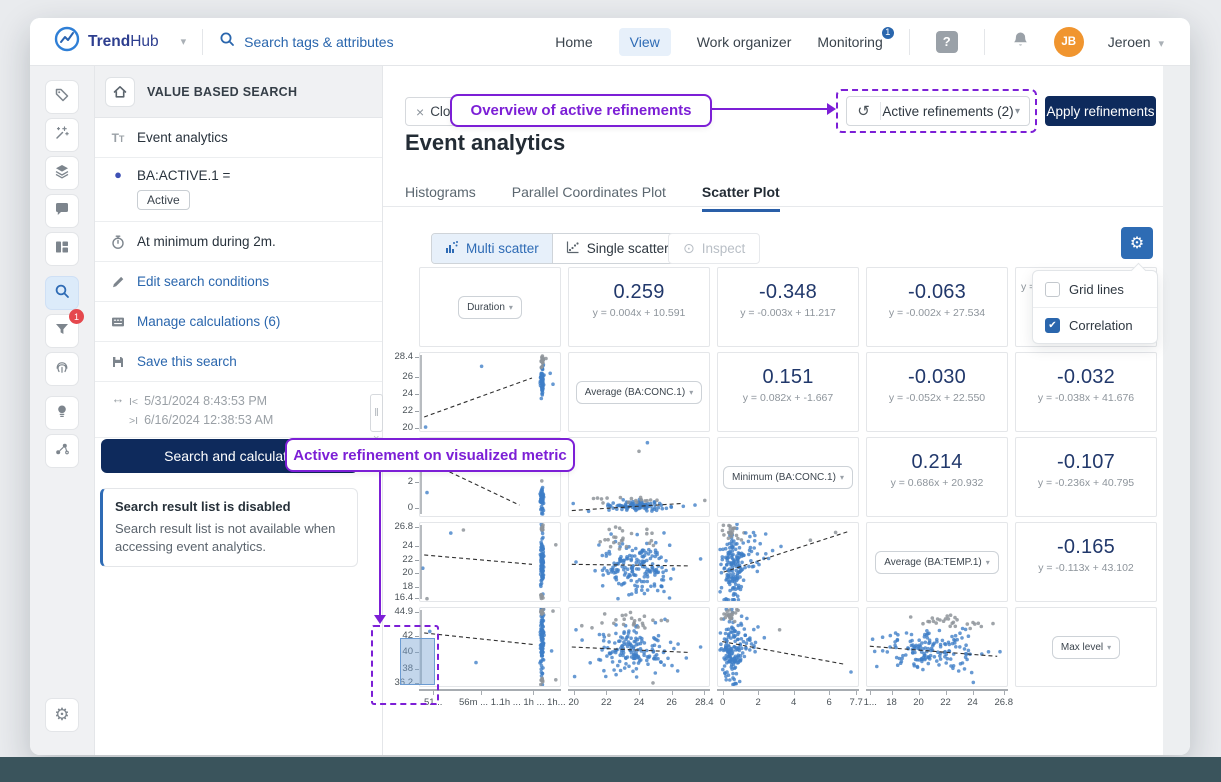  I want to click on search-input, so click(359, 41).